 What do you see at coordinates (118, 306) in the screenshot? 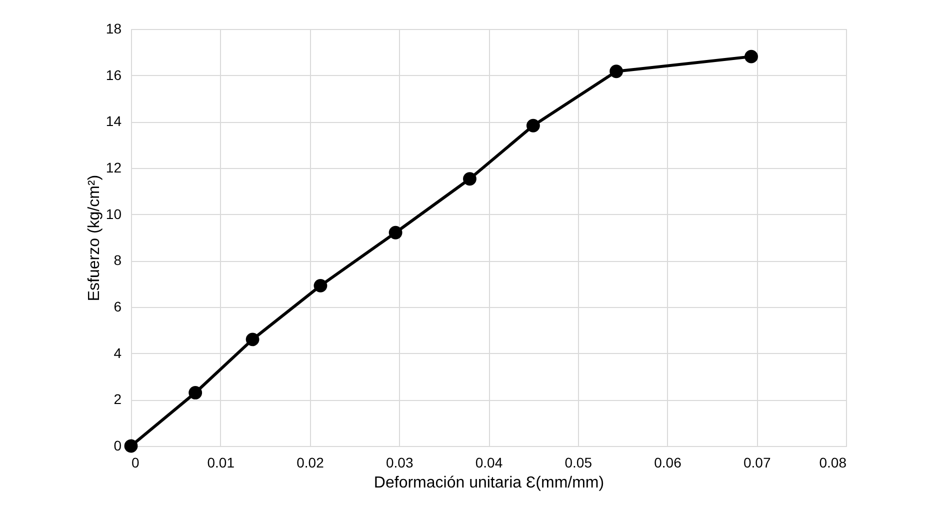
I see `y-tick-label: 6` at bounding box center [118, 306].